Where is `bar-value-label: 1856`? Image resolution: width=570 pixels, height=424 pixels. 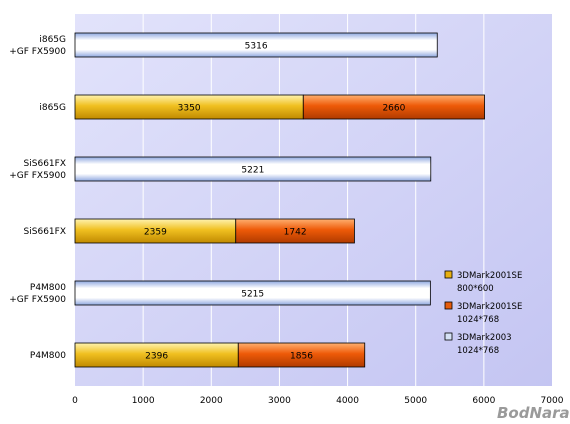 bar-value-label: 1856 is located at coordinates (301, 357).